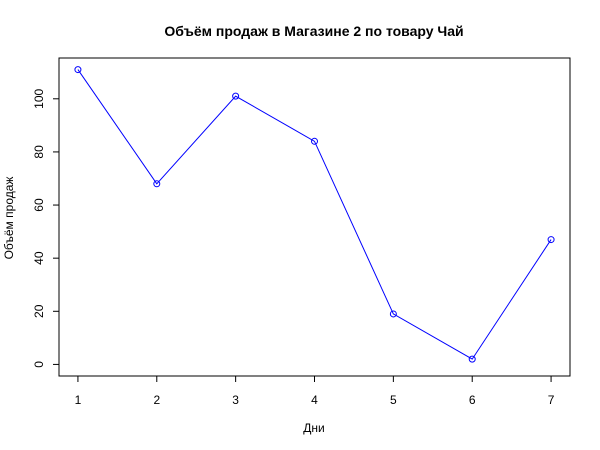 This screenshot has width=600, height=450. Describe the element at coordinates (39, 152) in the screenshot. I see `y-tick-label: 80` at that location.